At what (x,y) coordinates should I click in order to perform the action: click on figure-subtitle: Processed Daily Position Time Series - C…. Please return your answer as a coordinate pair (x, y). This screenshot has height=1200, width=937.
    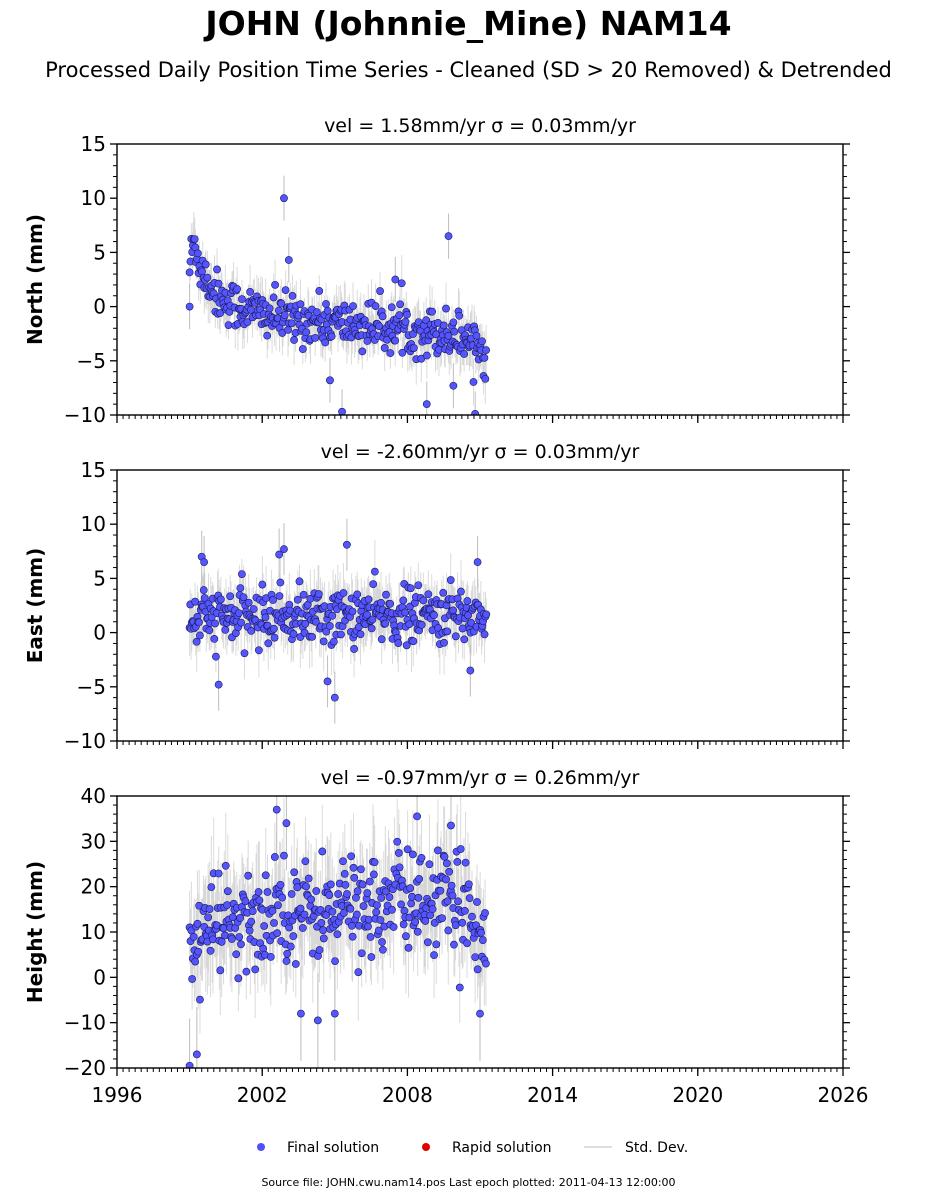
    Looking at the image, I should click on (468, 70).